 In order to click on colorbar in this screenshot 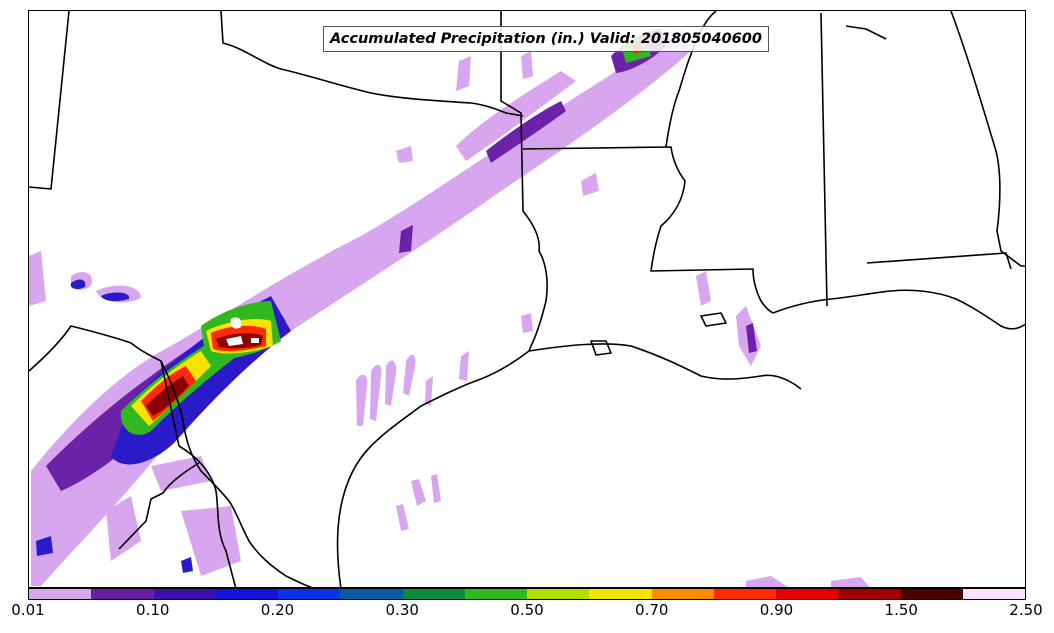, I will do `click(527, 594)`.